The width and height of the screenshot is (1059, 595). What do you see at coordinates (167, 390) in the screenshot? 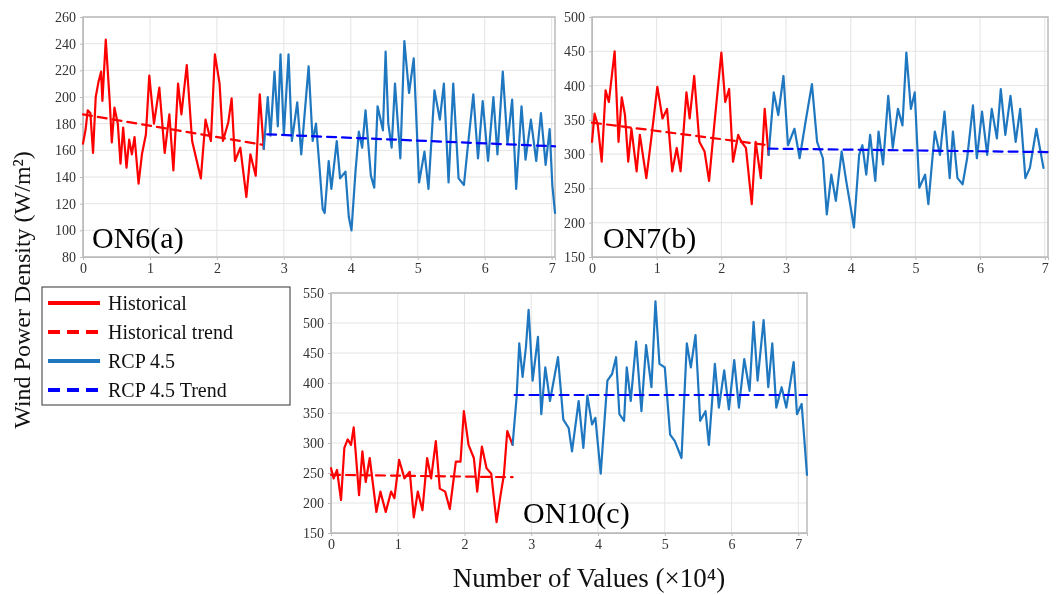
I see `legend-label: RCP 4.5 Trend` at bounding box center [167, 390].